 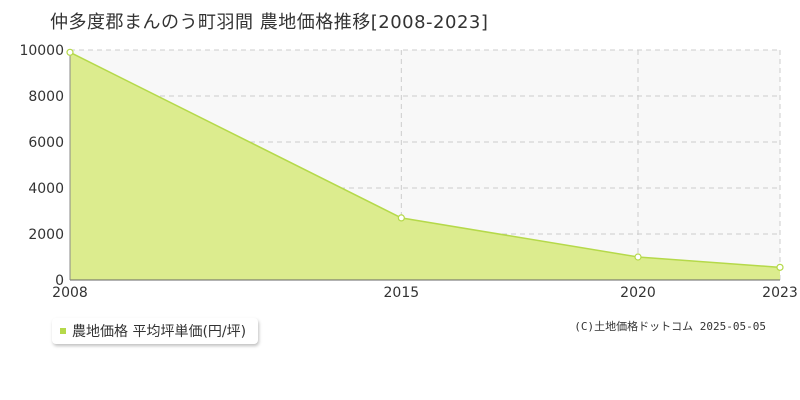 What do you see at coordinates (46, 143) in the screenshot?
I see `y-tick-label: 6000` at bounding box center [46, 143].